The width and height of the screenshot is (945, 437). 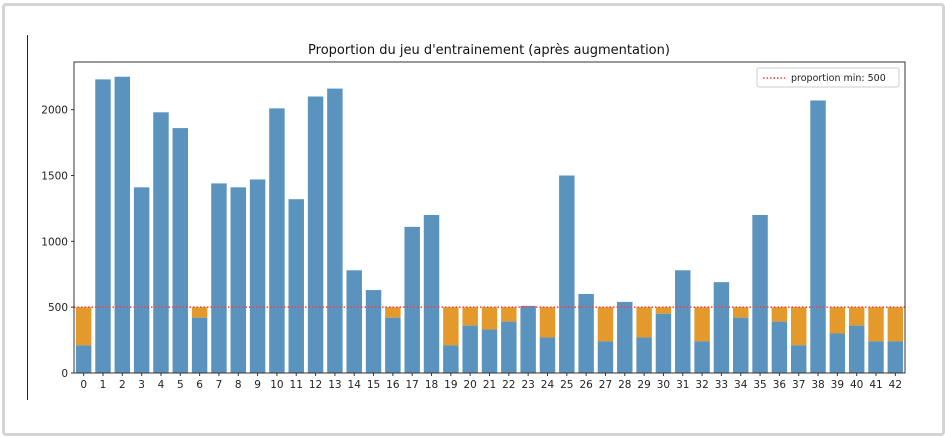 I want to click on x-tick-label: 7, so click(x=219, y=385).